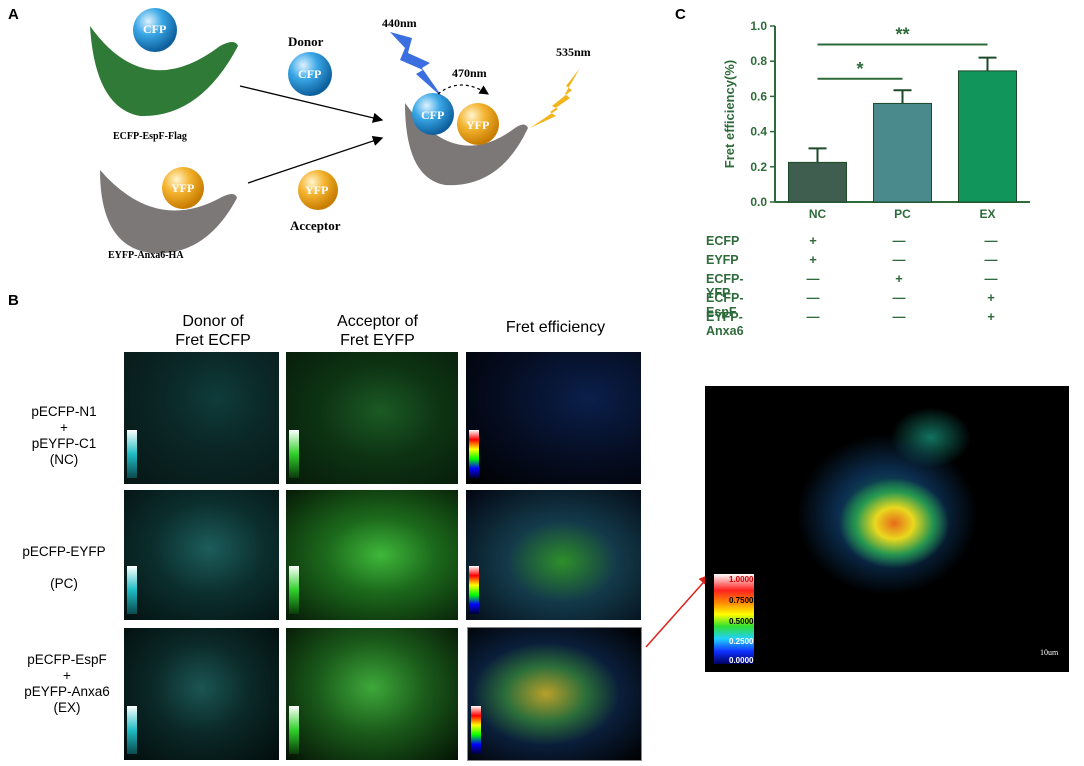  I want to click on nc-fret-scale, so click(474, 454).